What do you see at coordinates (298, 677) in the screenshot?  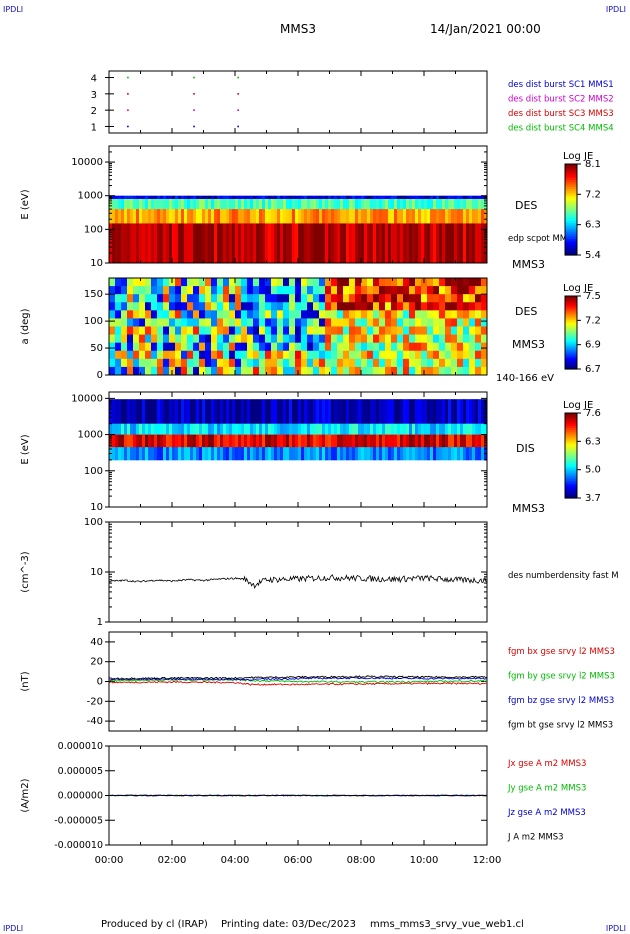 I see `field-component-line` at bounding box center [298, 677].